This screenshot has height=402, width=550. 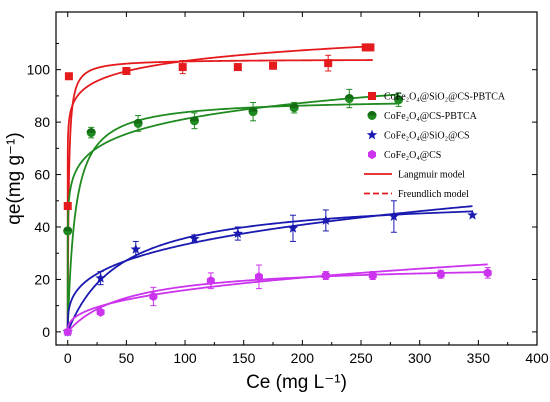 I want to click on legend-label: CoFe₂O₄@SiO₂@CS, so click(x=427, y=136).